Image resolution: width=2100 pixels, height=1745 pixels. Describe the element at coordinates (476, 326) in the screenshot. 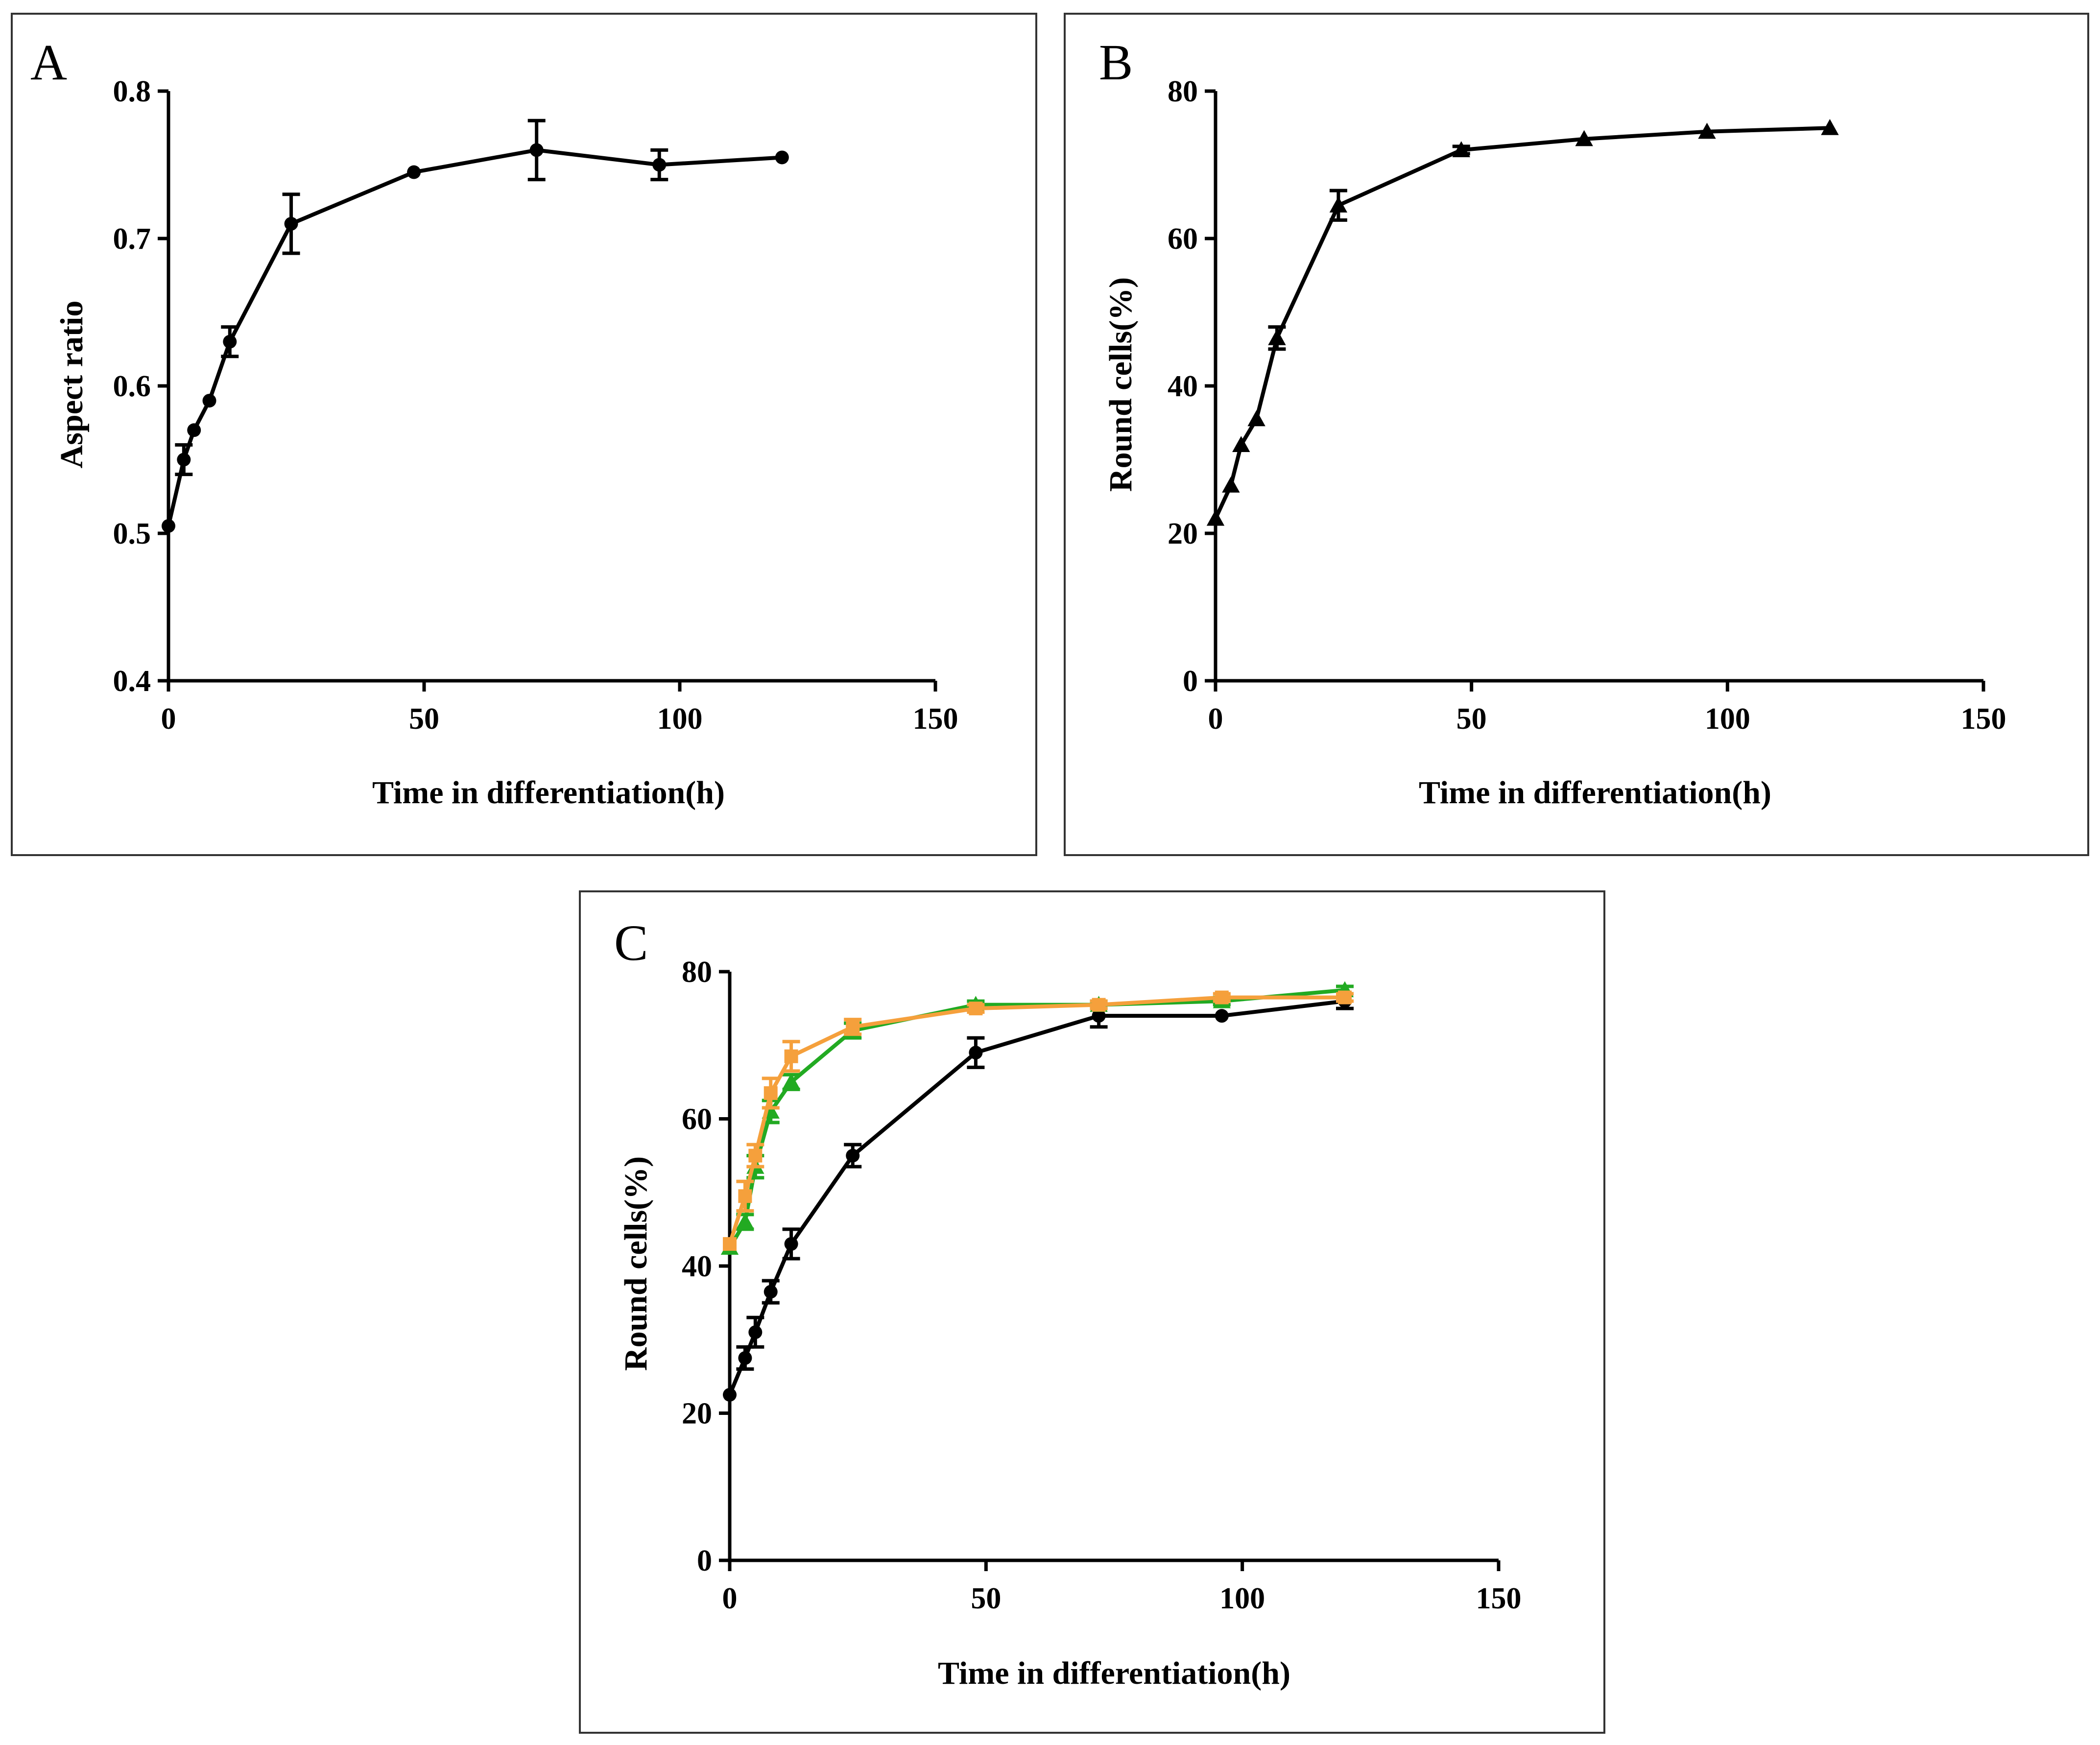

I see `panel-a-series-aspect-ratio` at that location.